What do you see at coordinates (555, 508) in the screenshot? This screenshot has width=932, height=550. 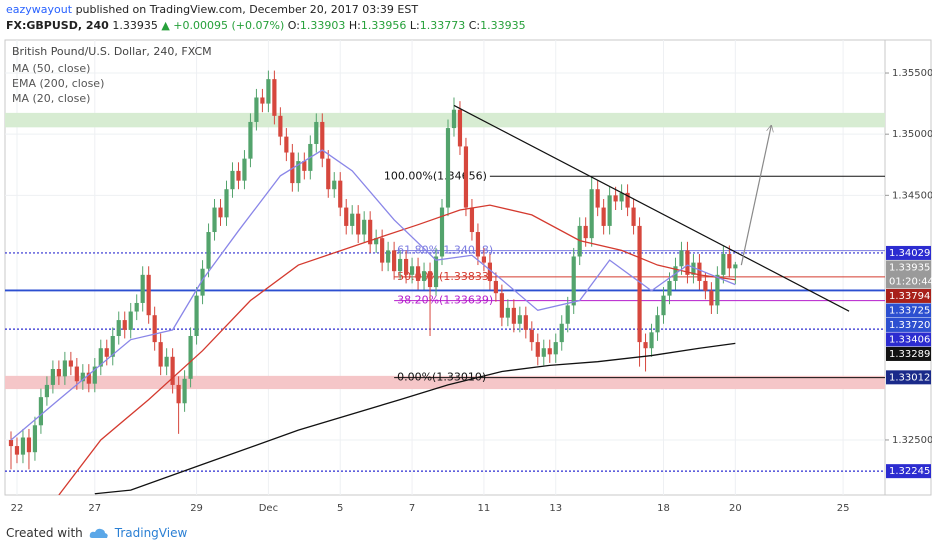 I see `x-tick-label: 13` at bounding box center [555, 508].